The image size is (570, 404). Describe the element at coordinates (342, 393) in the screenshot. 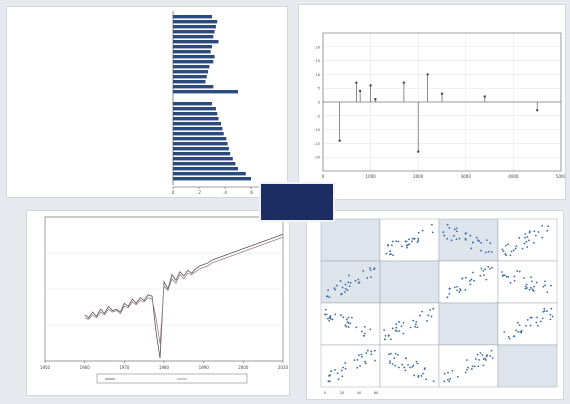

I see `matrix-tick-label: 20` at that location.